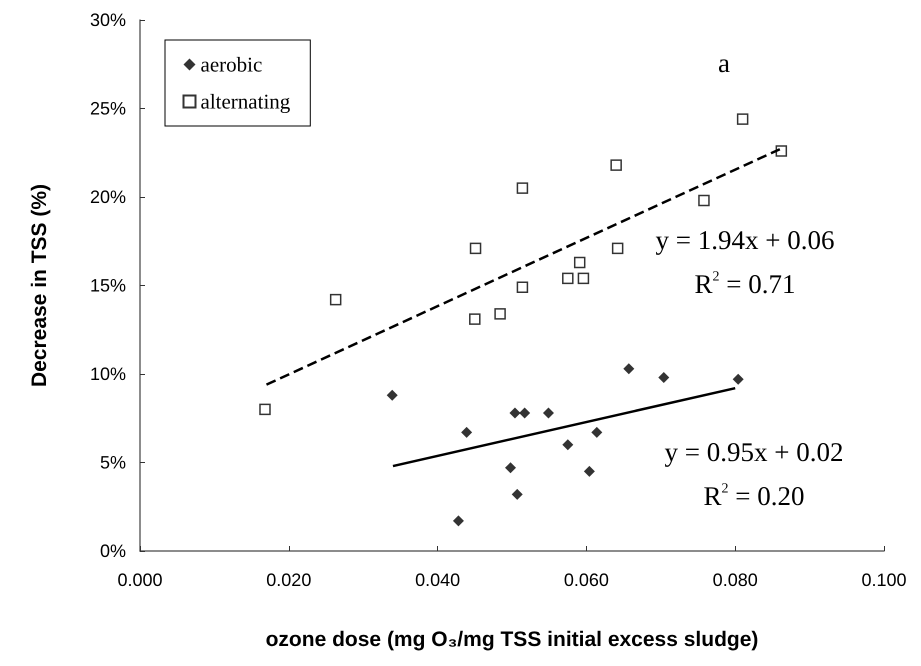 This screenshot has height=666, width=921. I want to click on y-axis-title: Decrease in TSS (%), so click(39, 286).